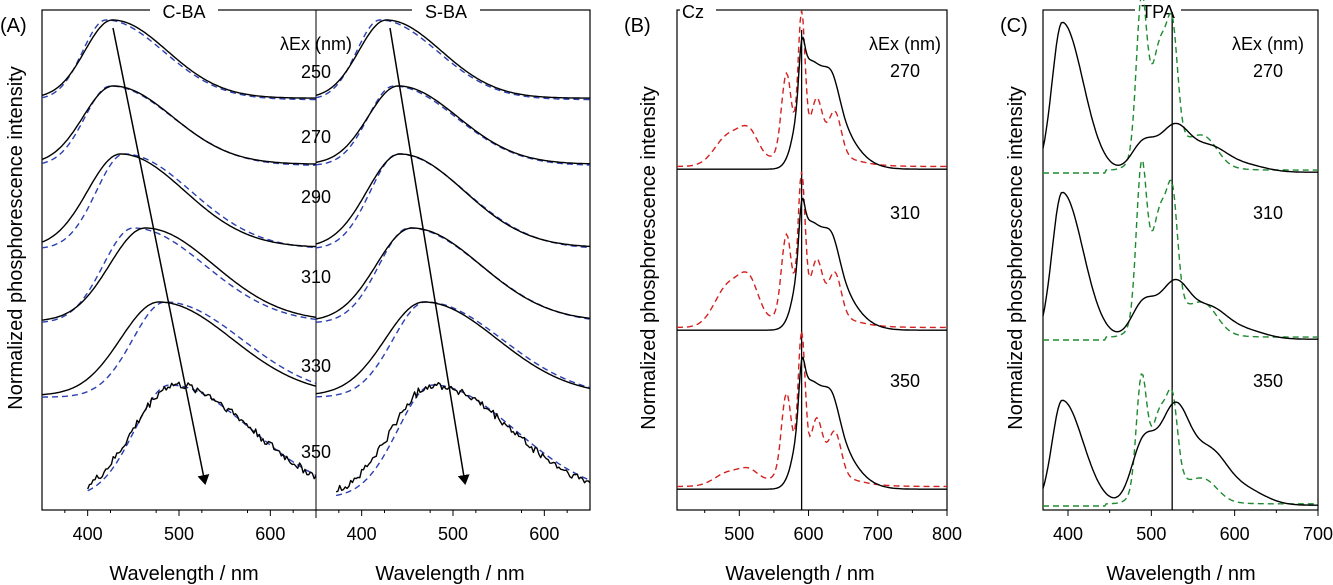 The image size is (1333, 585). I want to click on panel-a-x-tick-label-left-600: 600, so click(270, 534).